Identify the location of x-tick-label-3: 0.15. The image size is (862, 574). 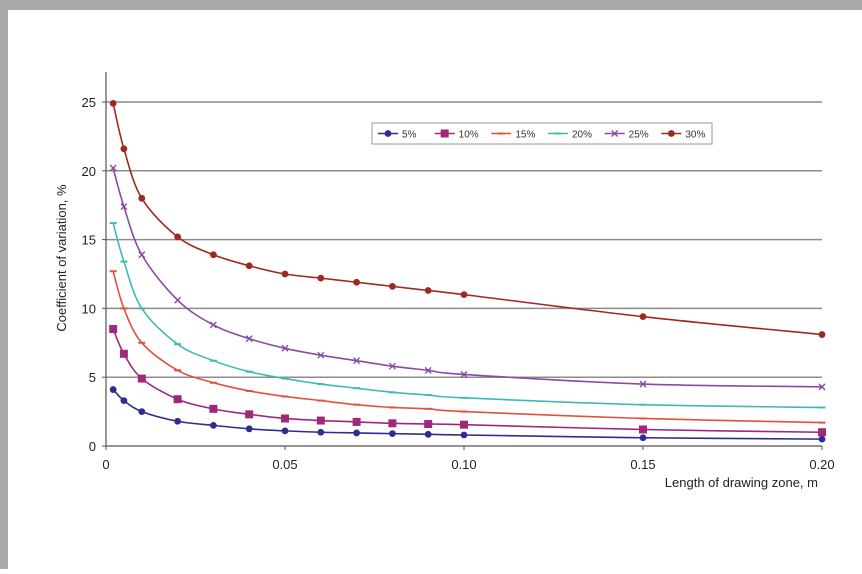
(642, 464).